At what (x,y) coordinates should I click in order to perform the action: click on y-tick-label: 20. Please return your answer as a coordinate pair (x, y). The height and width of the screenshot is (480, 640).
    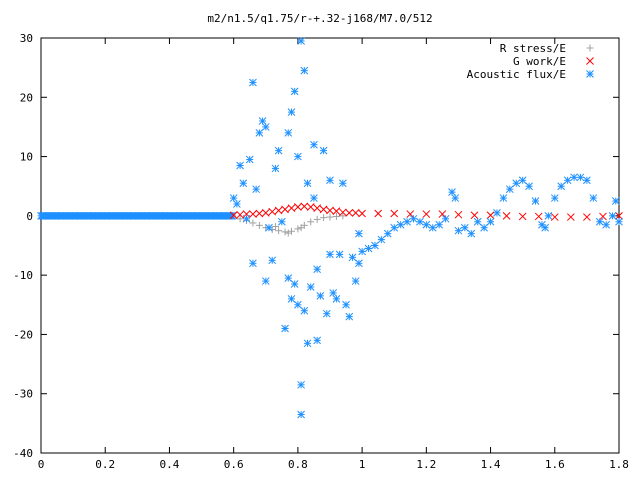
    Looking at the image, I should click on (26, 97).